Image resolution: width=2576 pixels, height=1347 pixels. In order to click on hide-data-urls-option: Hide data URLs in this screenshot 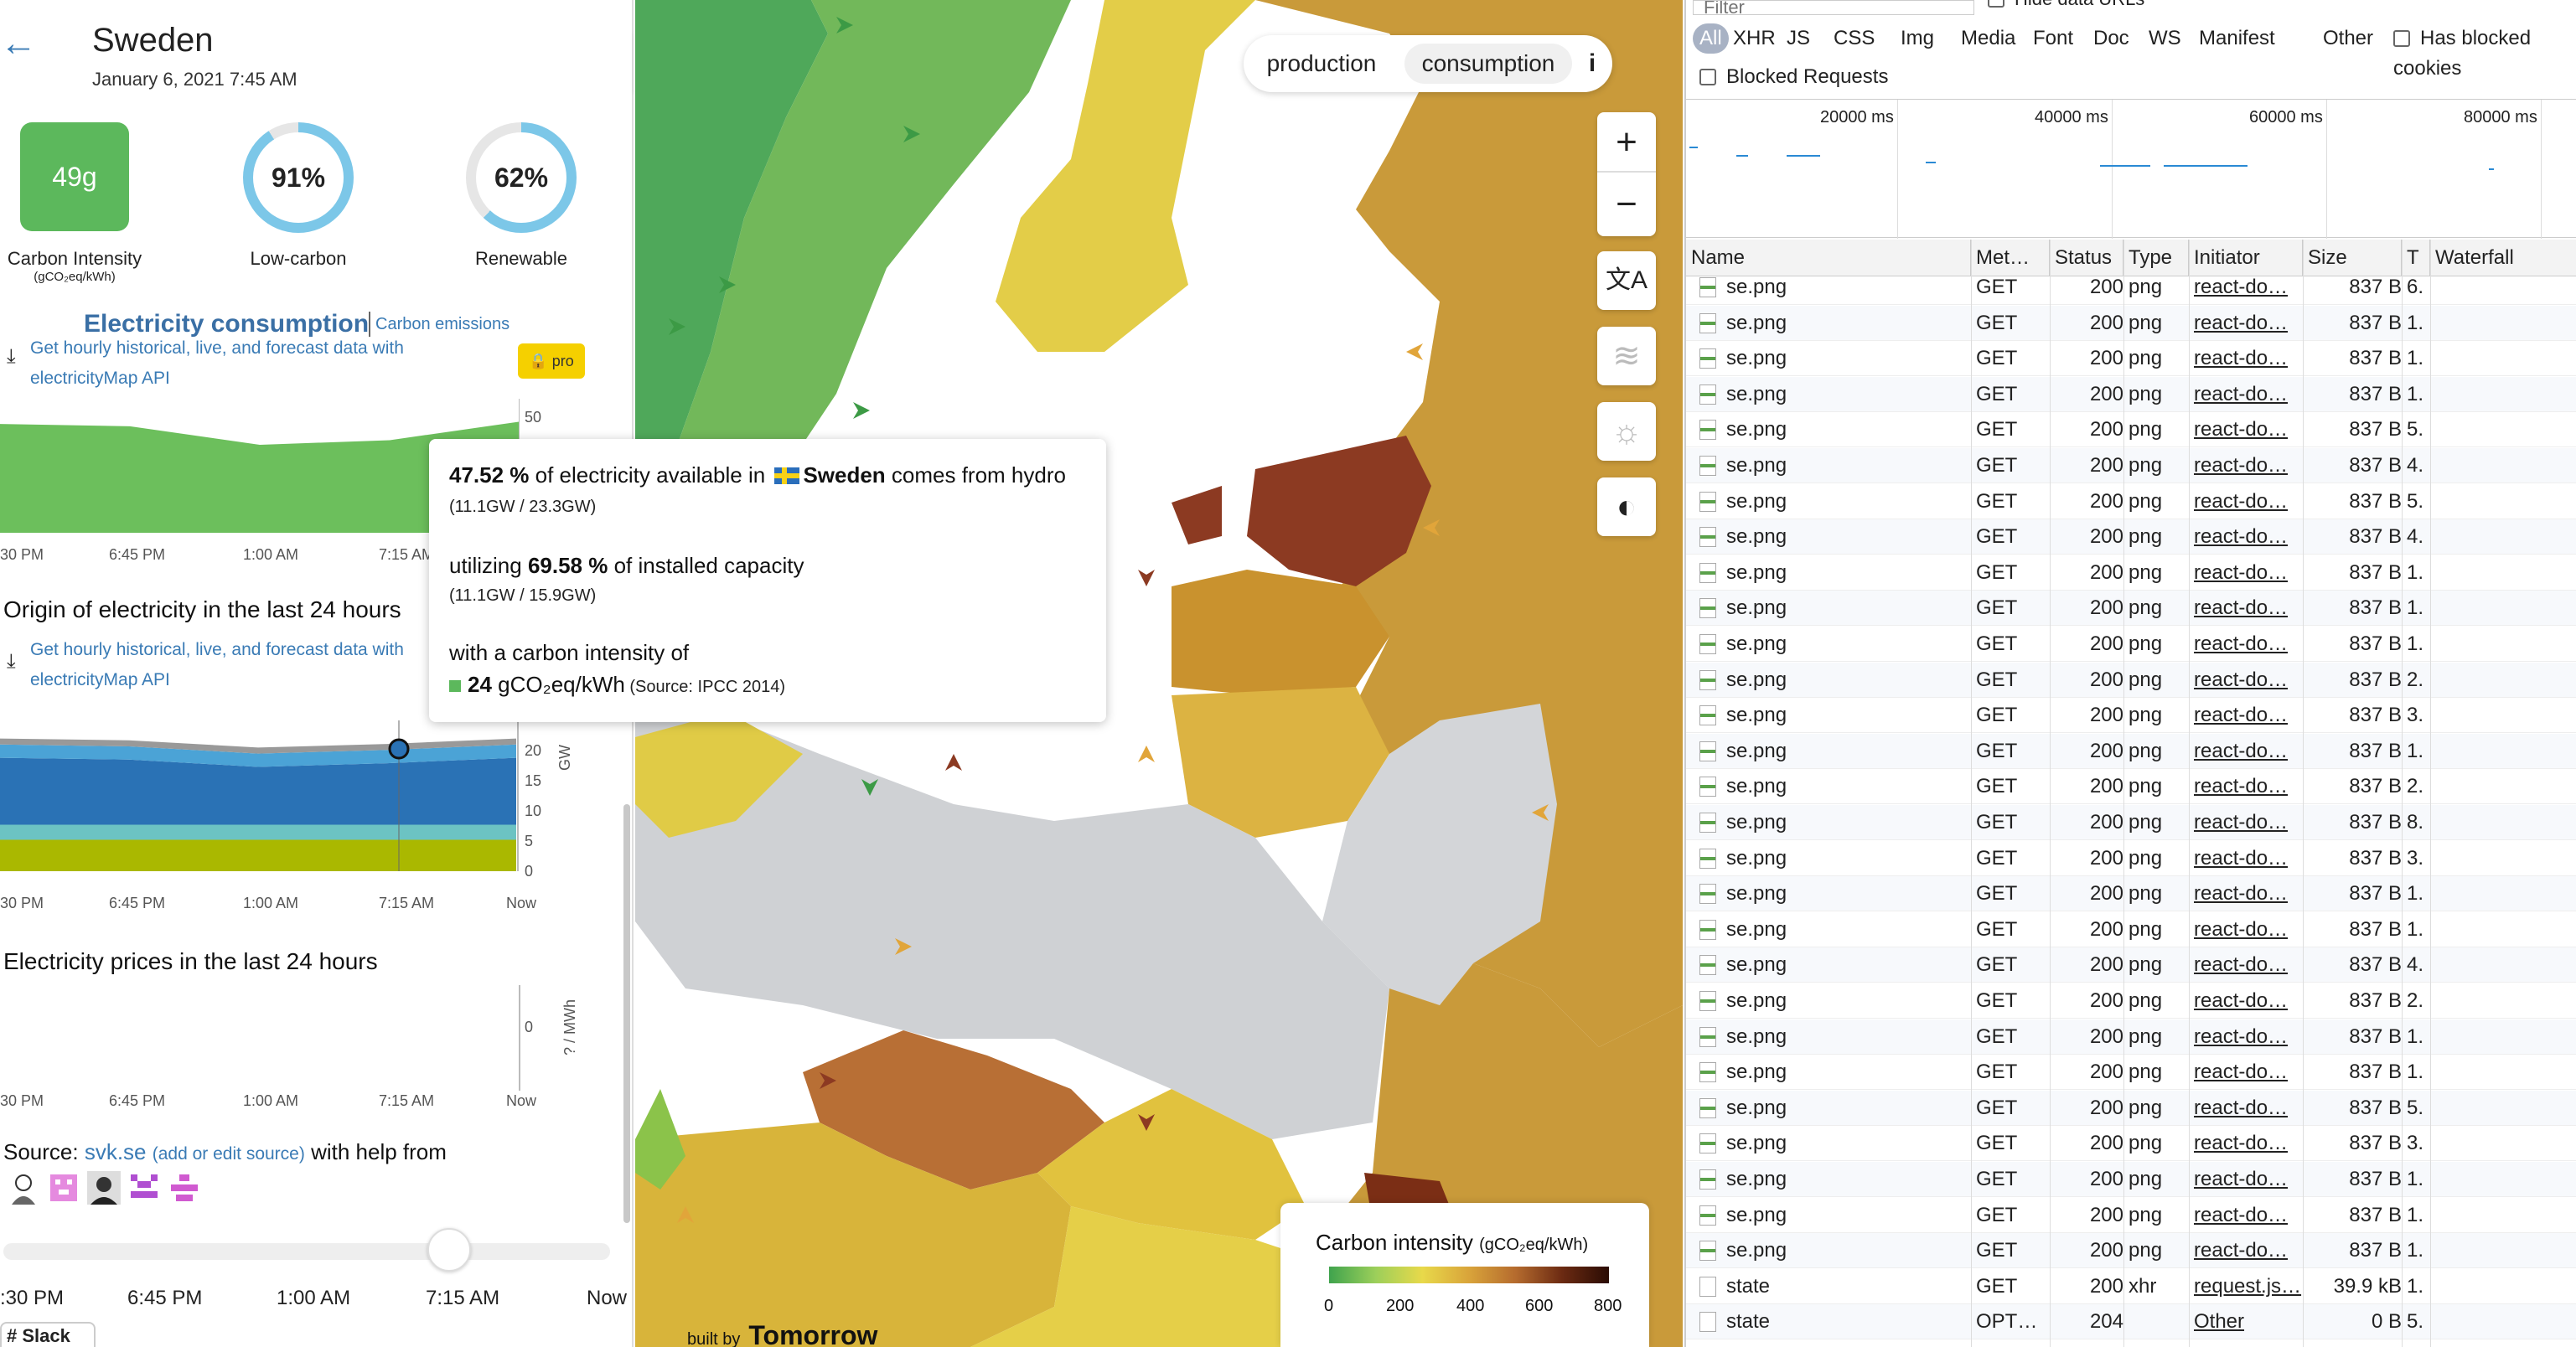, I will do `click(2066, 5)`.